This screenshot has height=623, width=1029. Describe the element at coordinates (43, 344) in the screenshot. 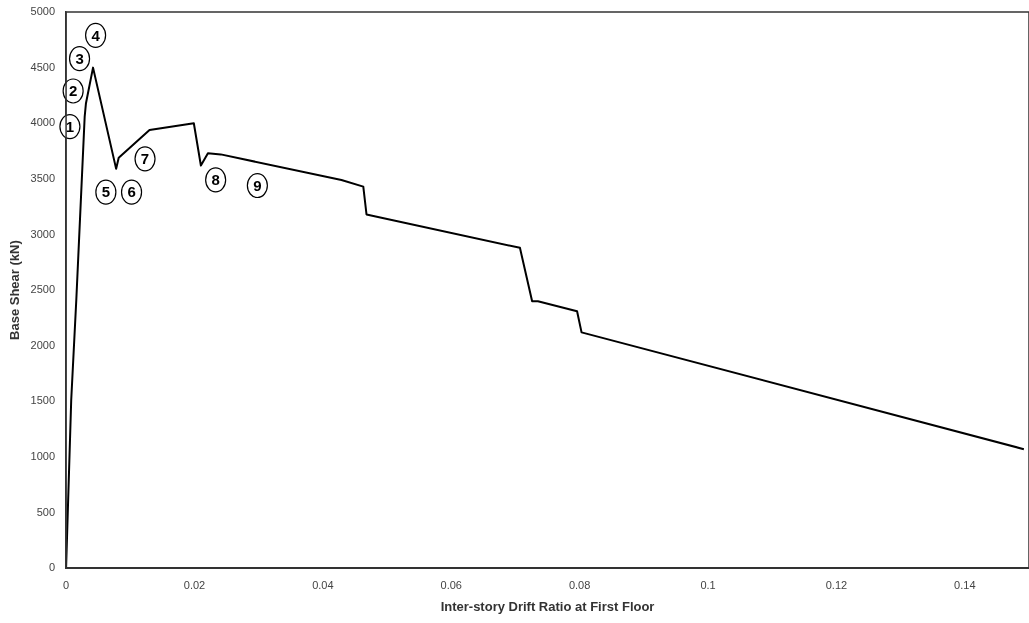

I see `y-tick-label: 2000` at that location.